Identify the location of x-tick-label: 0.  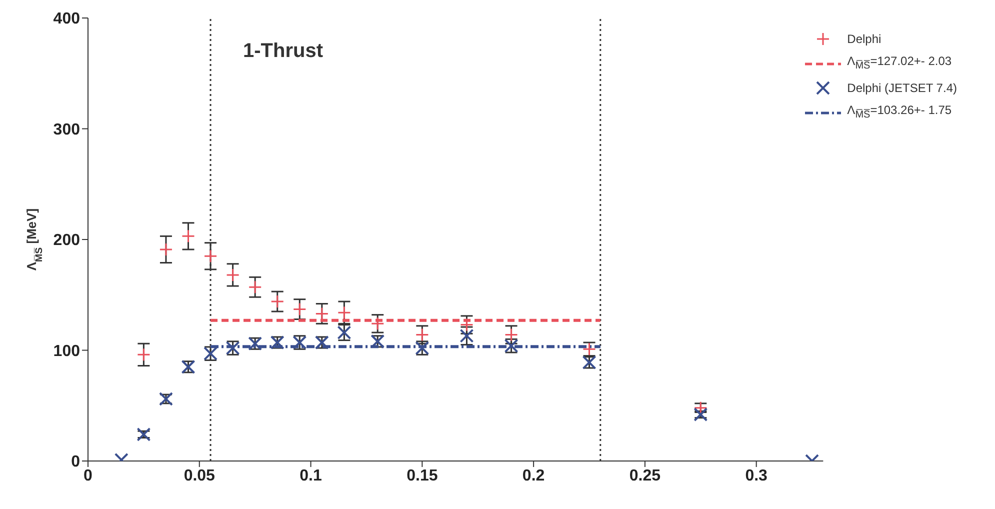
(88, 475).